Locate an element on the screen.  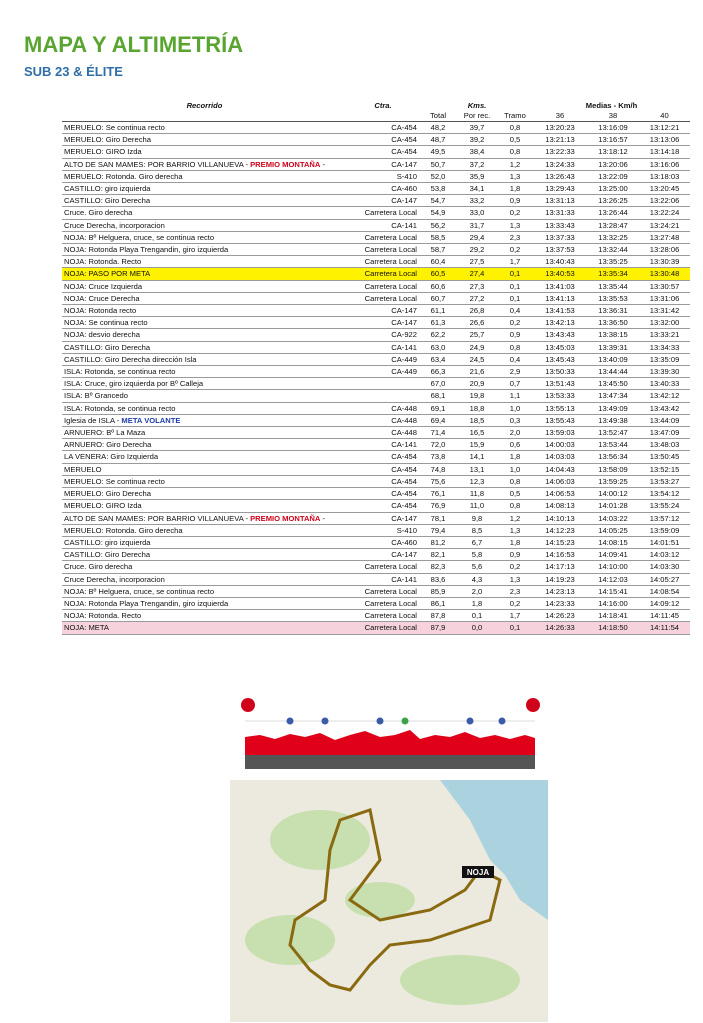
finish-icon is located at coordinates (533, 705).